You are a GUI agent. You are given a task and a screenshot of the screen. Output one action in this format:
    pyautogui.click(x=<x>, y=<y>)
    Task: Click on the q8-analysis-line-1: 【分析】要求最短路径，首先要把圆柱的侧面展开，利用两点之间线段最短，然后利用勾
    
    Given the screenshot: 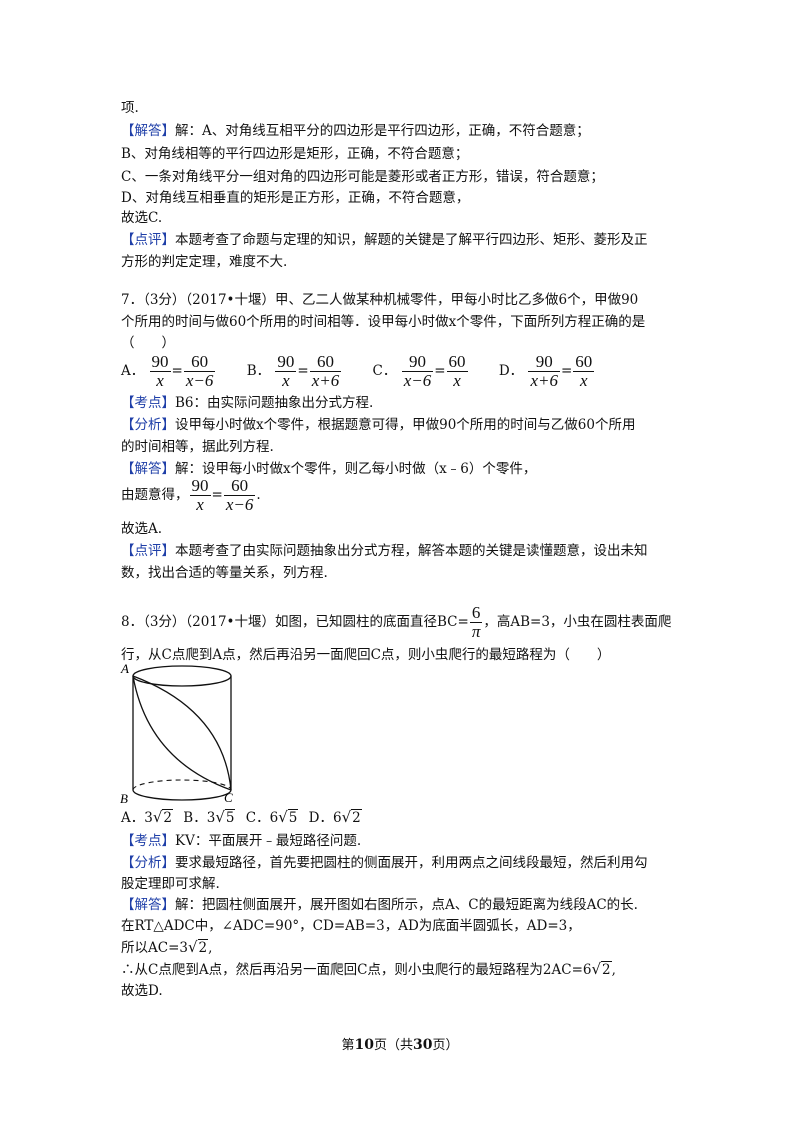 What is the action you would take?
    pyautogui.click(x=384, y=863)
    